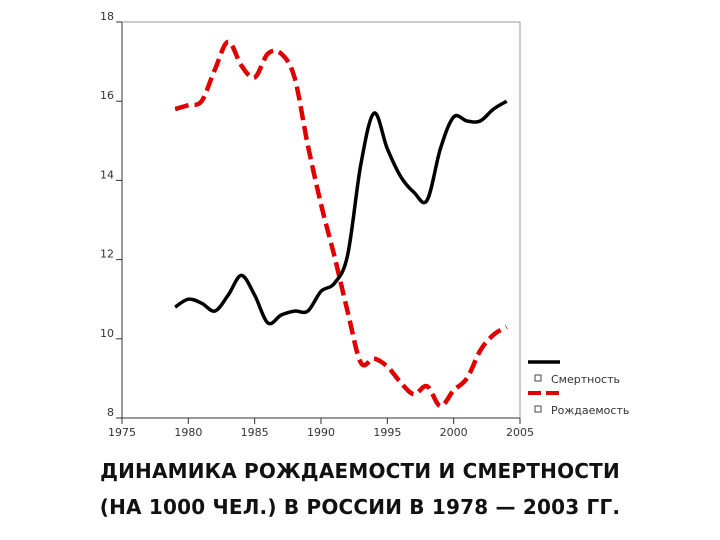 The height and width of the screenshot is (540, 720). Describe the element at coordinates (585, 379) in the screenshot. I see `legend-label-mortality: Смертность` at that location.